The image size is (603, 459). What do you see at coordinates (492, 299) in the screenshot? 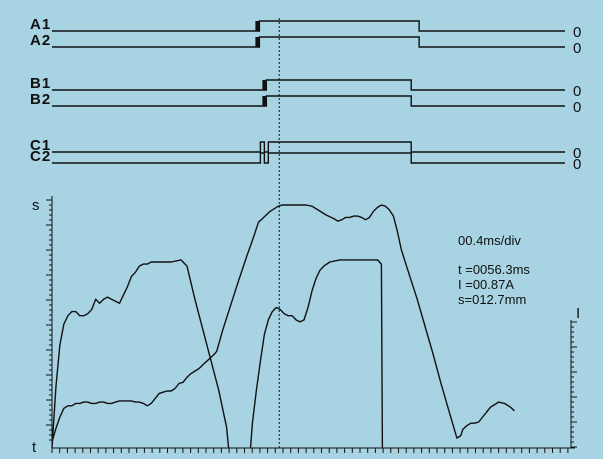
I see `stroke-readout: s=012.7mm` at bounding box center [492, 299].